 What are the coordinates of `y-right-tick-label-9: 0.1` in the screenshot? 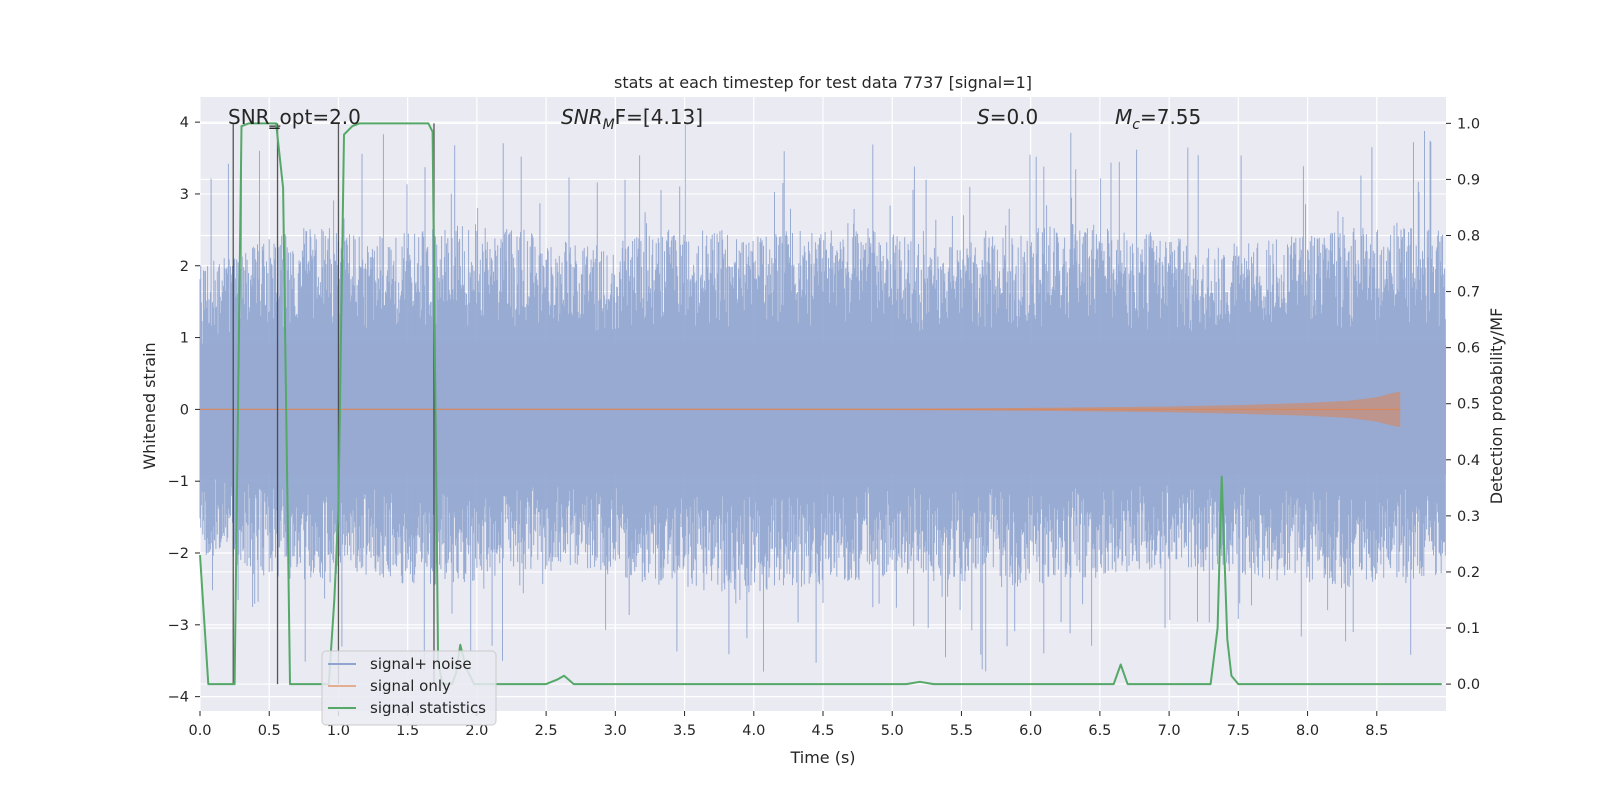 It's located at (1468, 629).